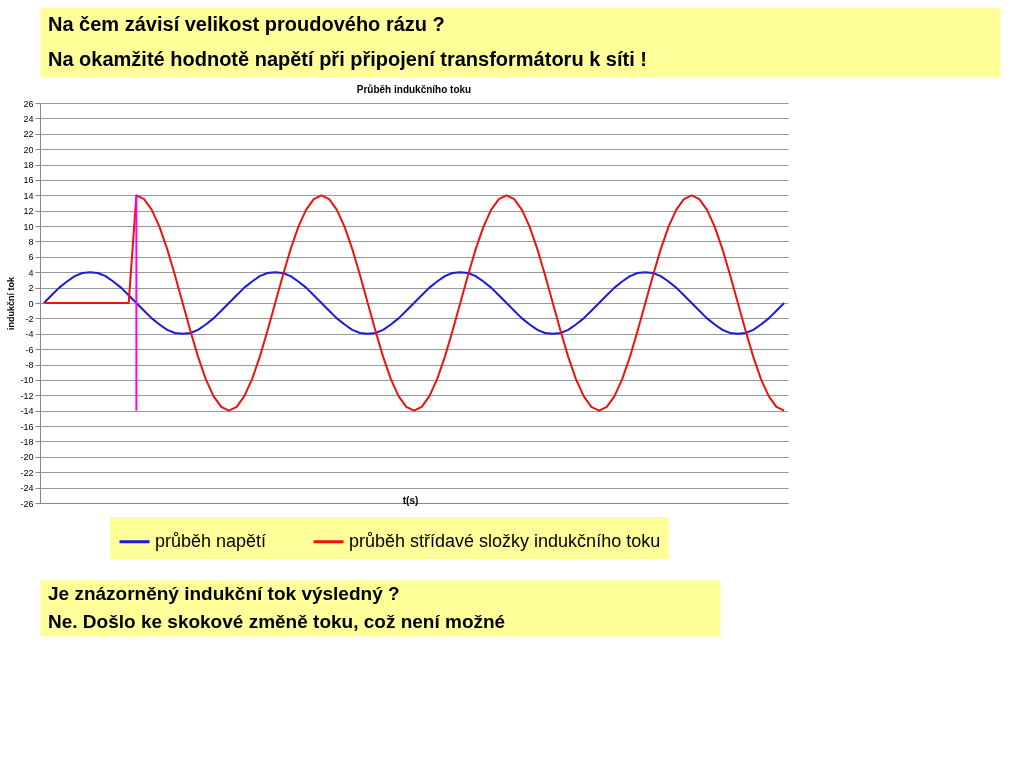 This screenshot has width=1024, height=768. I want to click on text: Na okamžité hodnotě napětí při připojení transformátoru k síti !, so click(347, 58).